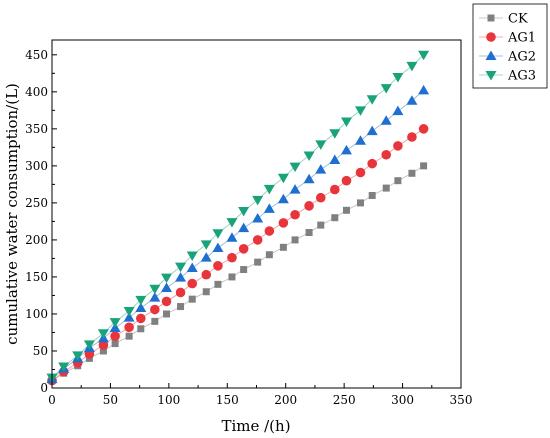 The image size is (550, 438). What do you see at coordinates (36, 55) in the screenshot?
I see `y-tick-label-450: 450` at bounding box center [36, 55].